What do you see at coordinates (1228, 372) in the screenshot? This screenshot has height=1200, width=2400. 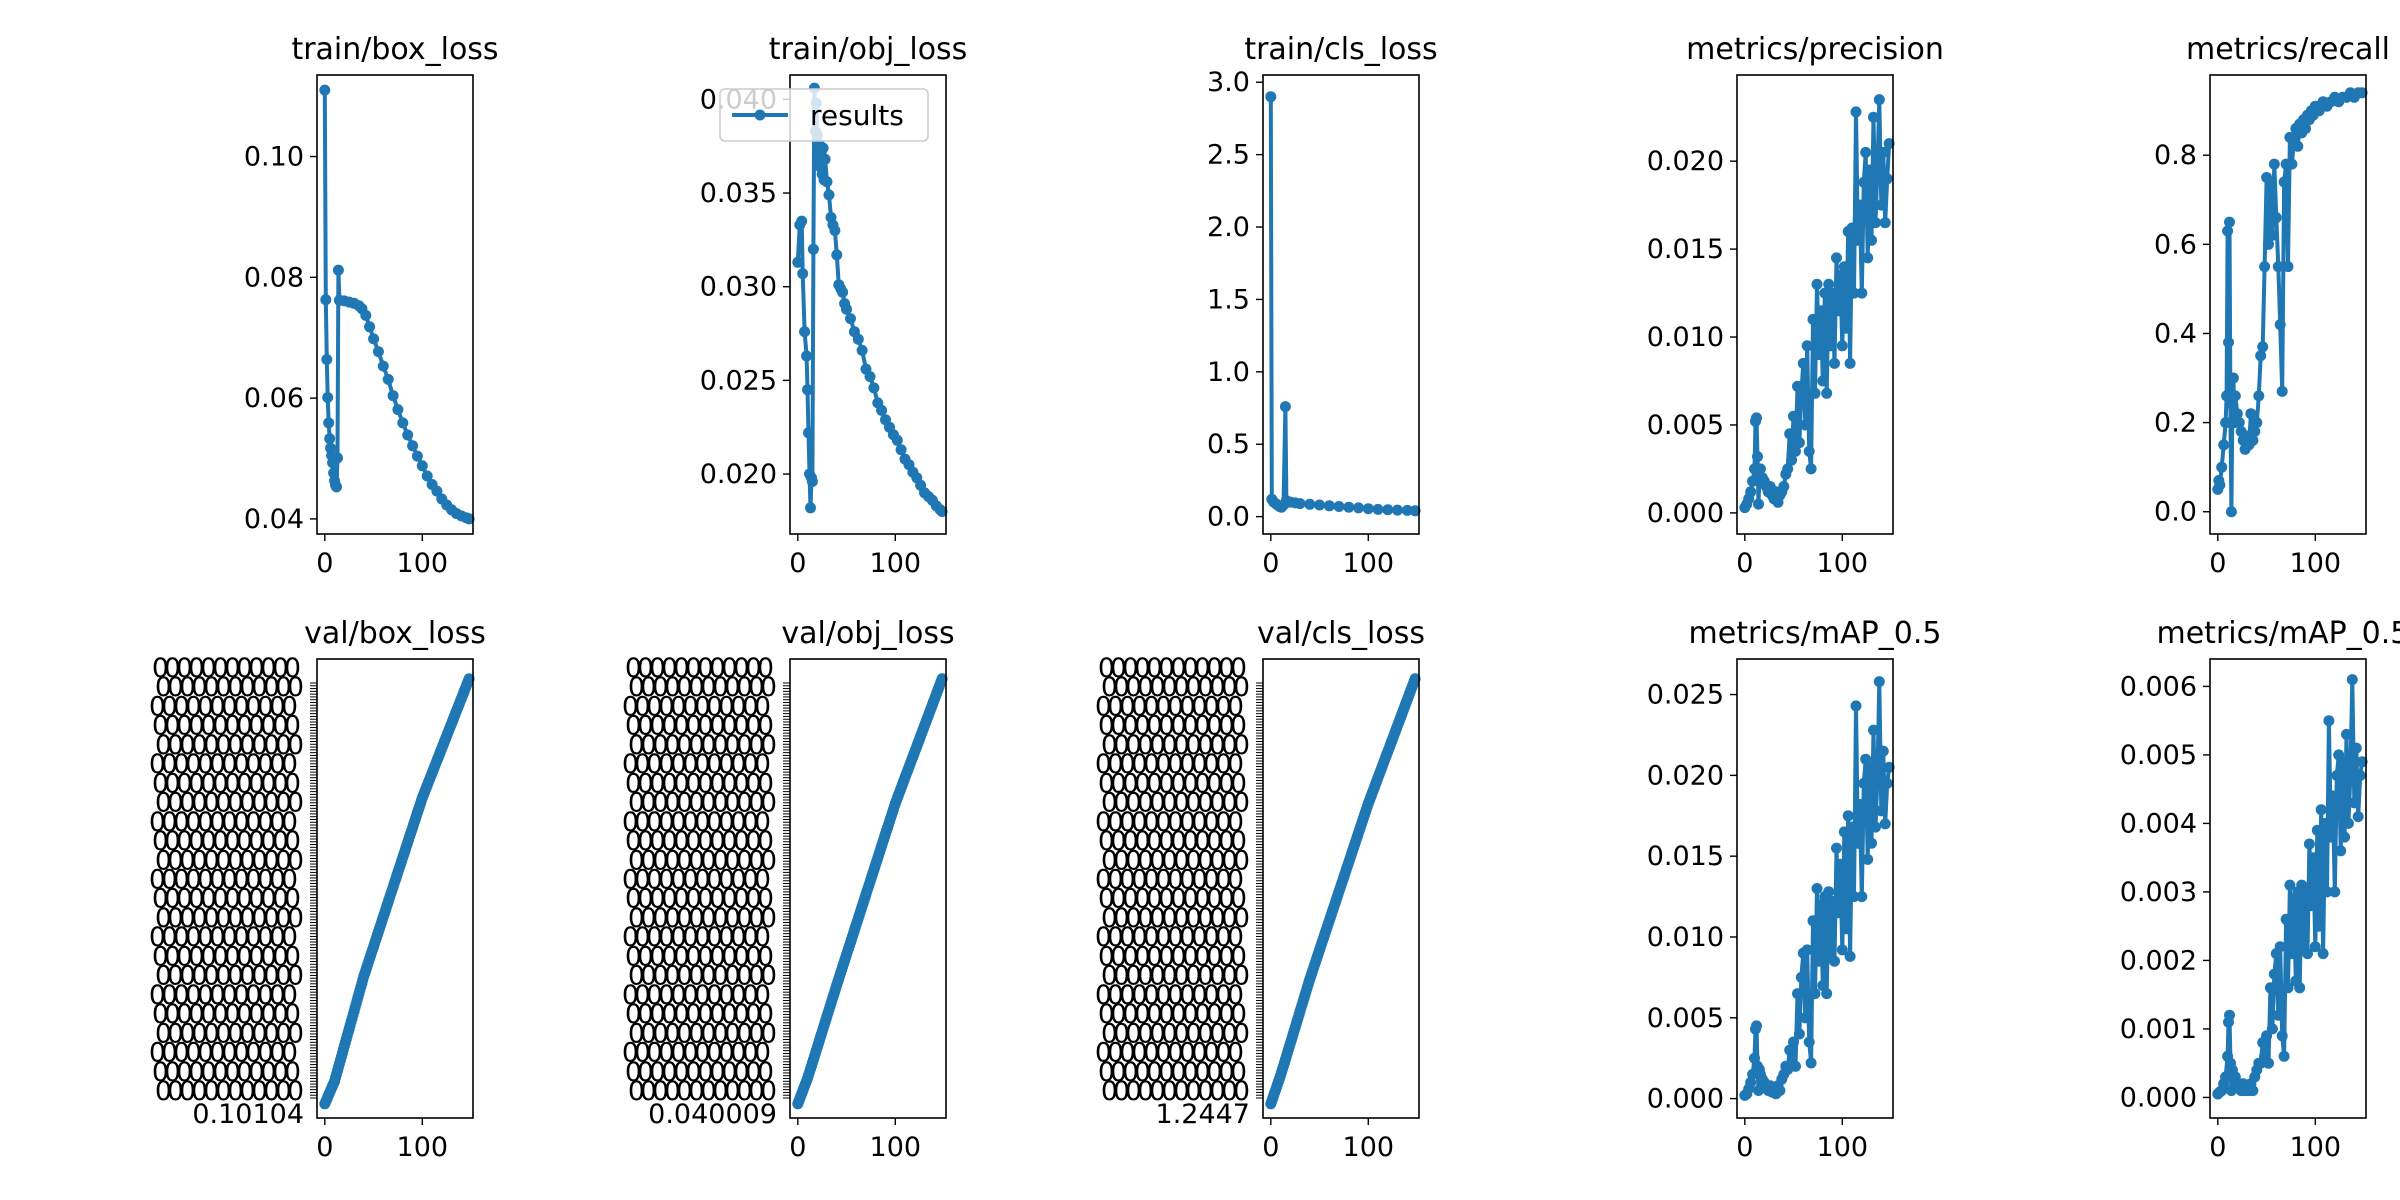 I see `y-tick-label: 1.0` at bounding box center [1228, 372].